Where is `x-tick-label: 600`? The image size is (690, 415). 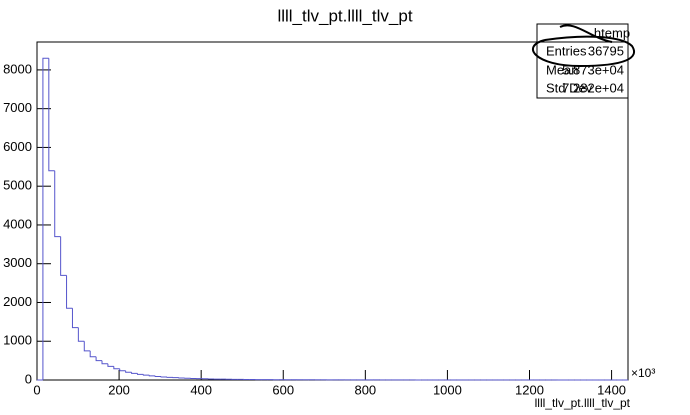 x-tick-label: 600 is located at coordinates (283, 389).